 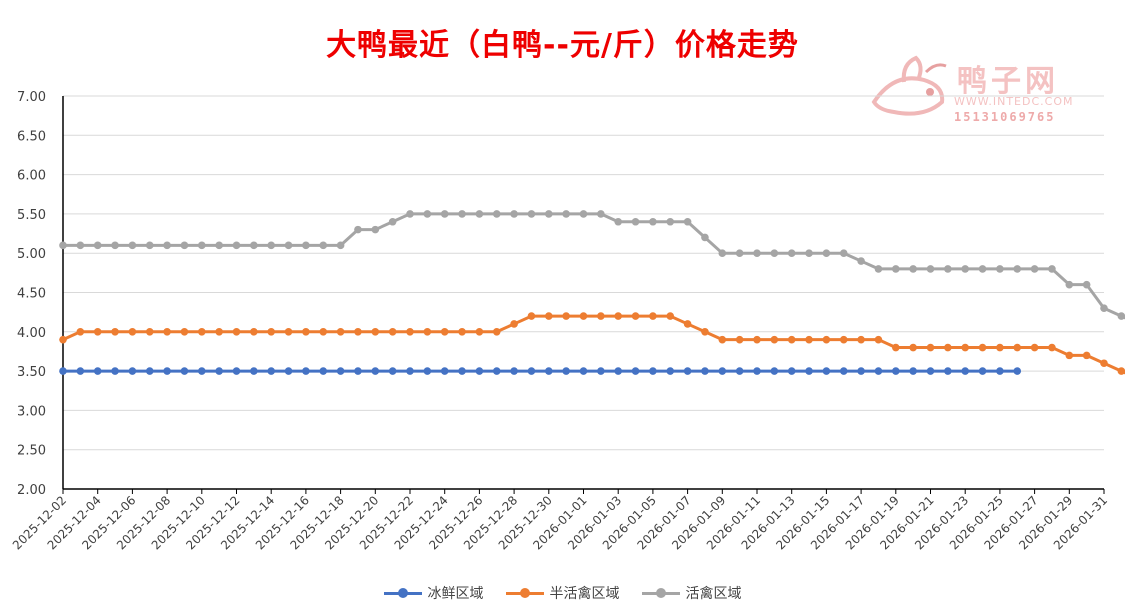 I want to click on y-tick-label: 4.50, so click(x=31, y=294).